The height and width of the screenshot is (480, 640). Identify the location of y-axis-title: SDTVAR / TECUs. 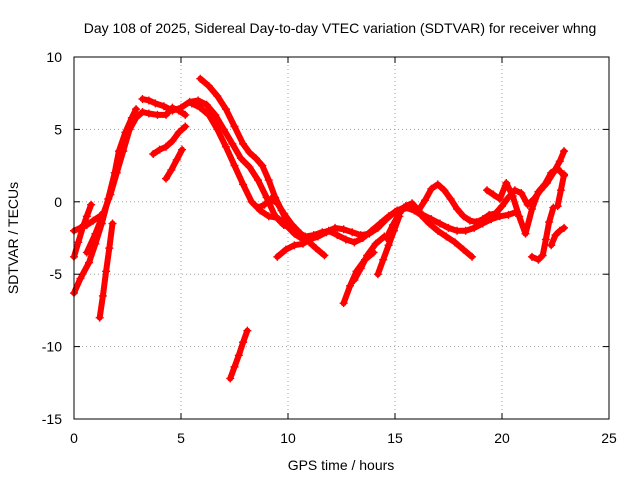
(13, 238).